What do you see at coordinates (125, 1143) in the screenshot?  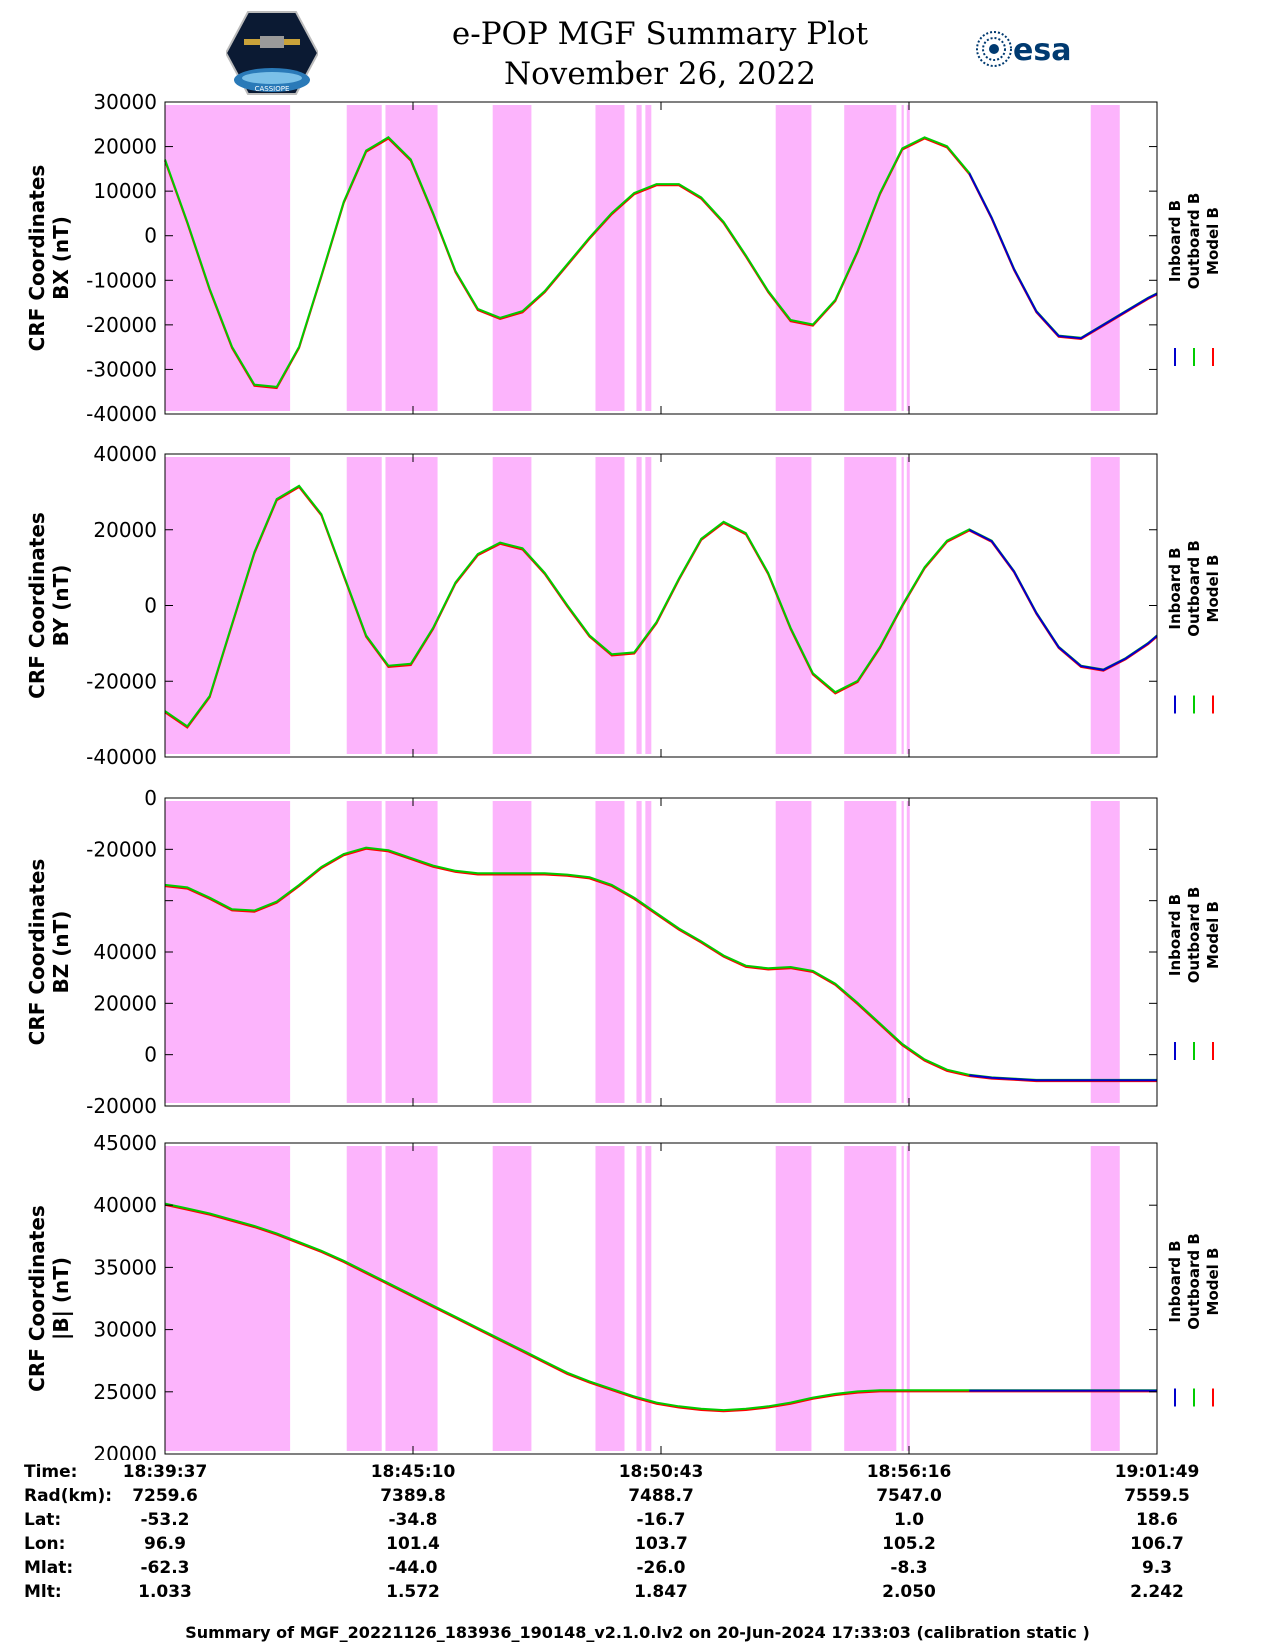 I see `y-tick-label: 45000` at bounding box center [125, 1143].